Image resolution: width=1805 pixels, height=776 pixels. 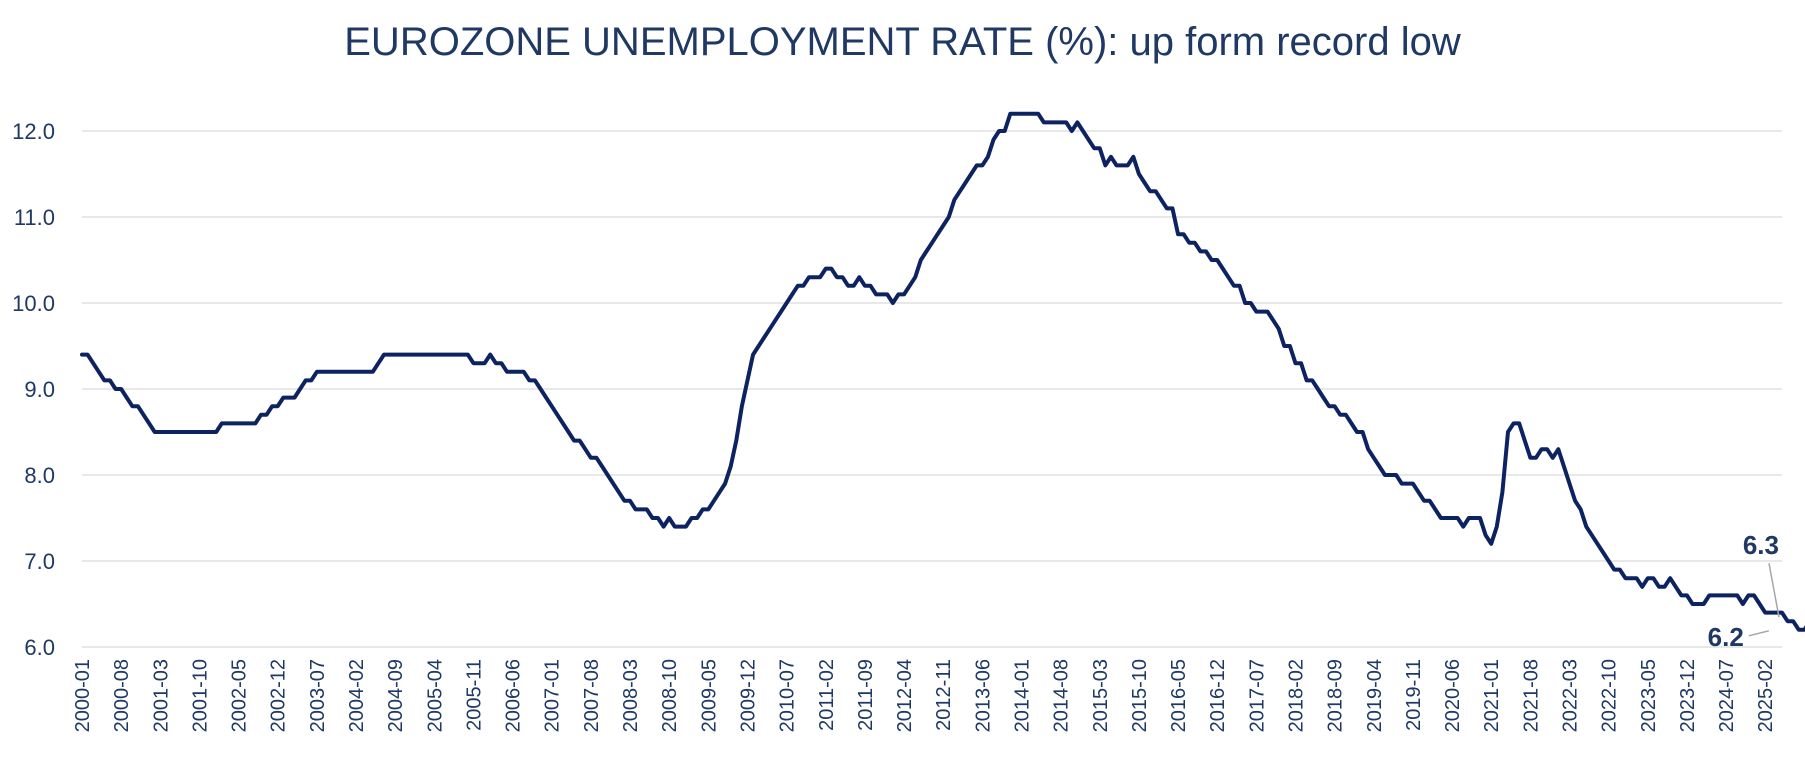 What do you see at coordinates (34, 217) in the screenshot?
I see `y-tick-label: 11.0` at bounding box center [34, 217].